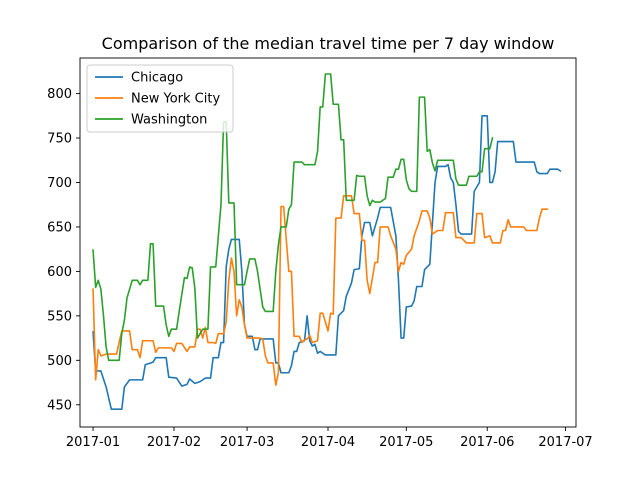  I want to click on y-tick-label: 450, so click(59, 405).